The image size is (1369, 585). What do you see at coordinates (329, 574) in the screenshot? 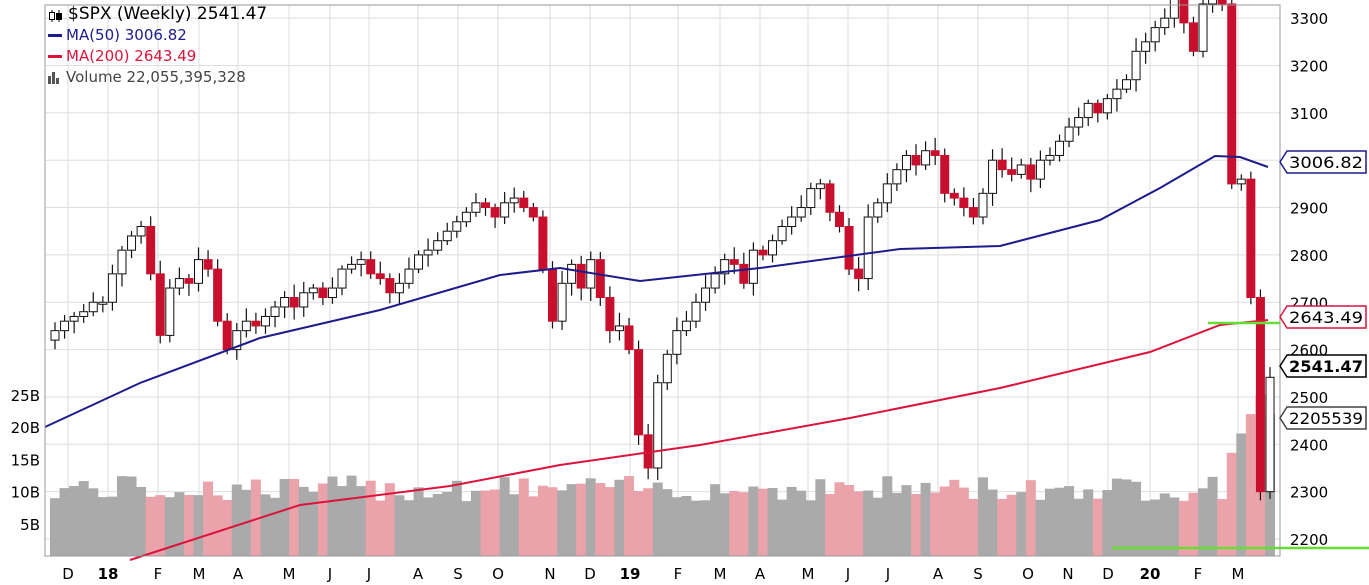
I see `month-label: J` at bounding box center [329, 574].